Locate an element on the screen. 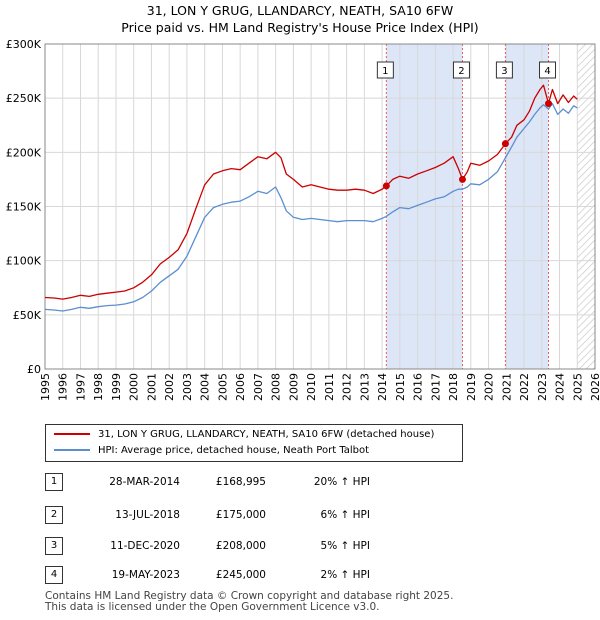 The width and height of the screenshot is (600, 620). sale-price: £175,000 is located at coordinates (240, 515).